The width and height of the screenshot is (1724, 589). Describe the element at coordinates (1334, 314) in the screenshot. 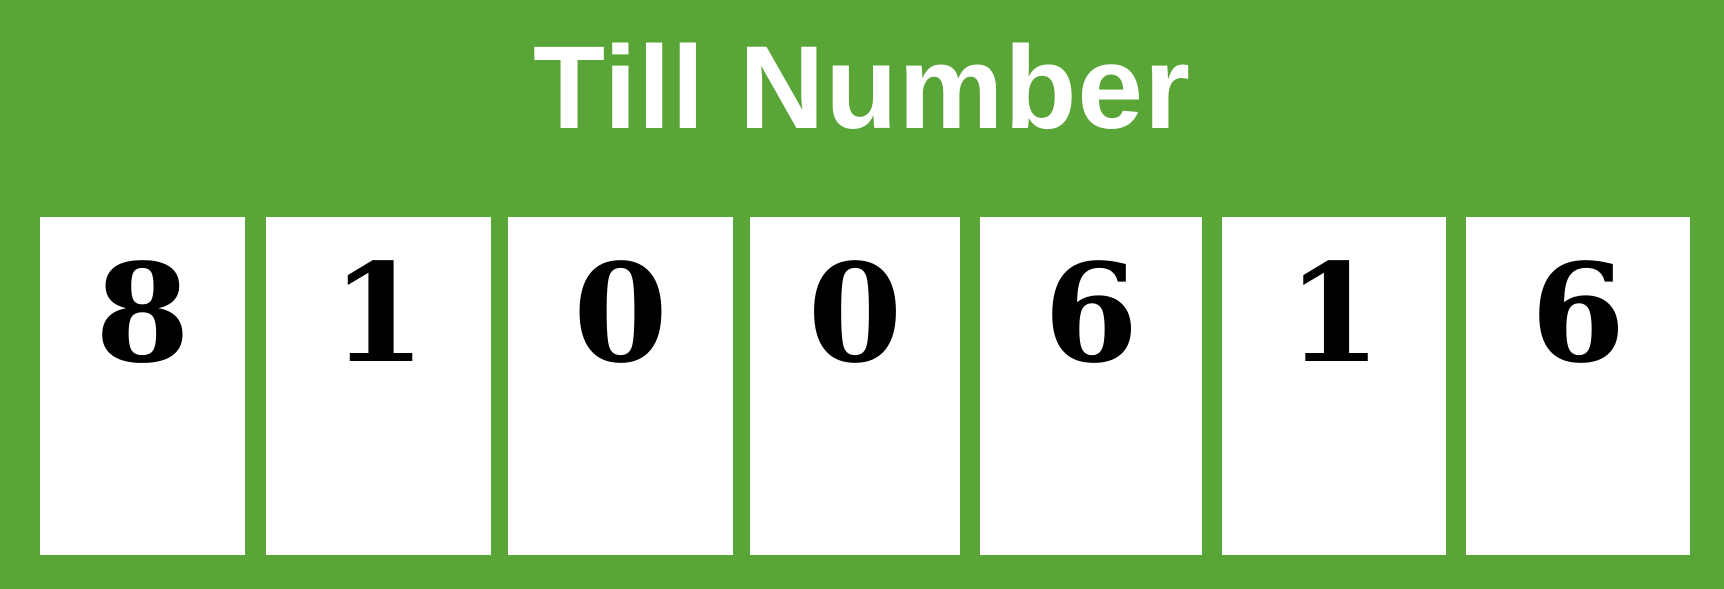

I see `digit-6: 1` at that location.